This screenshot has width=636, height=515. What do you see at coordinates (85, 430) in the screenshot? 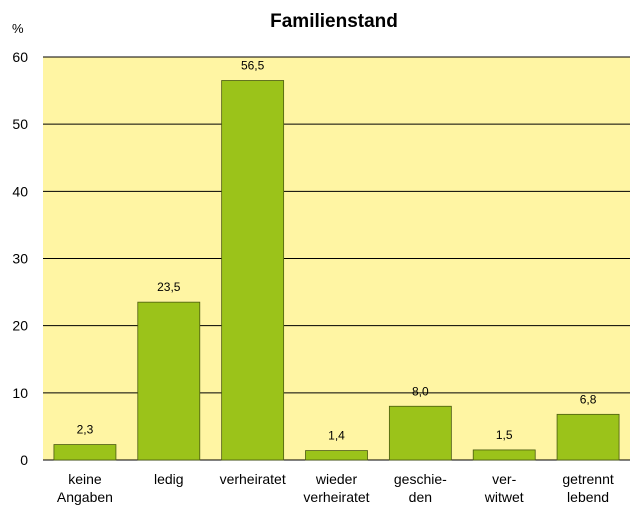
I see `value-label: 2,3` at bounding box center [85, 430].